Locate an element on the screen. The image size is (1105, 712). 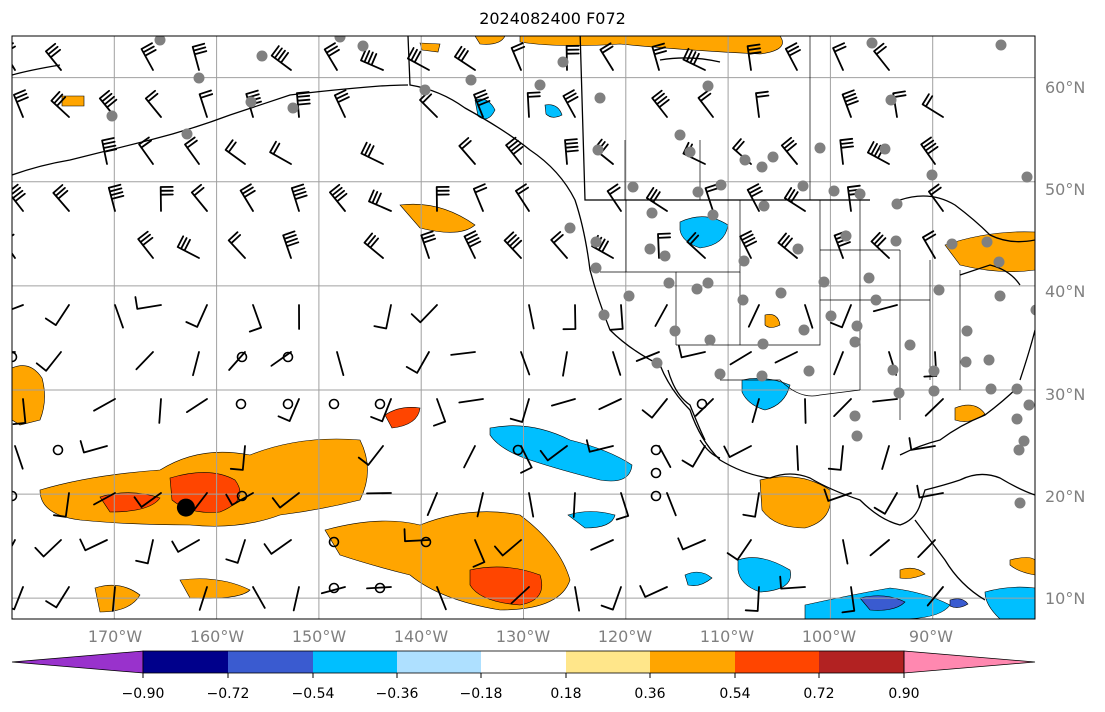
storm-center-marker is located at coordinates (185, 507).